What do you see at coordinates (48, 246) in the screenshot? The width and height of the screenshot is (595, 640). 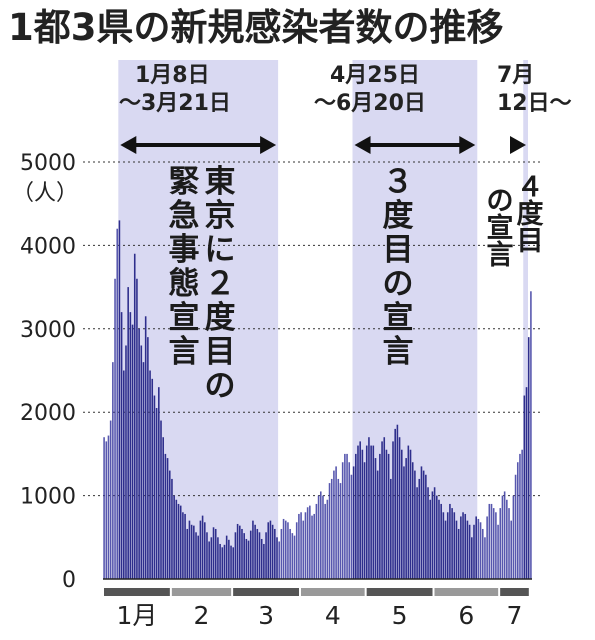 I see `y-tick-label: 4000` at bounding box center [48, 246].